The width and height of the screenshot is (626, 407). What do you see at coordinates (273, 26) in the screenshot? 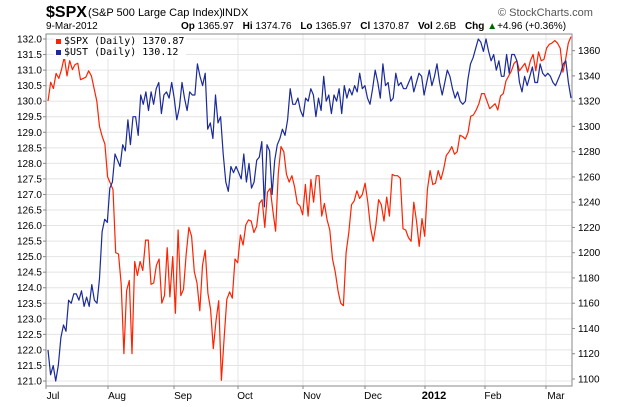
I see `high-value: 1374.76` at bounding box center [273, 26].